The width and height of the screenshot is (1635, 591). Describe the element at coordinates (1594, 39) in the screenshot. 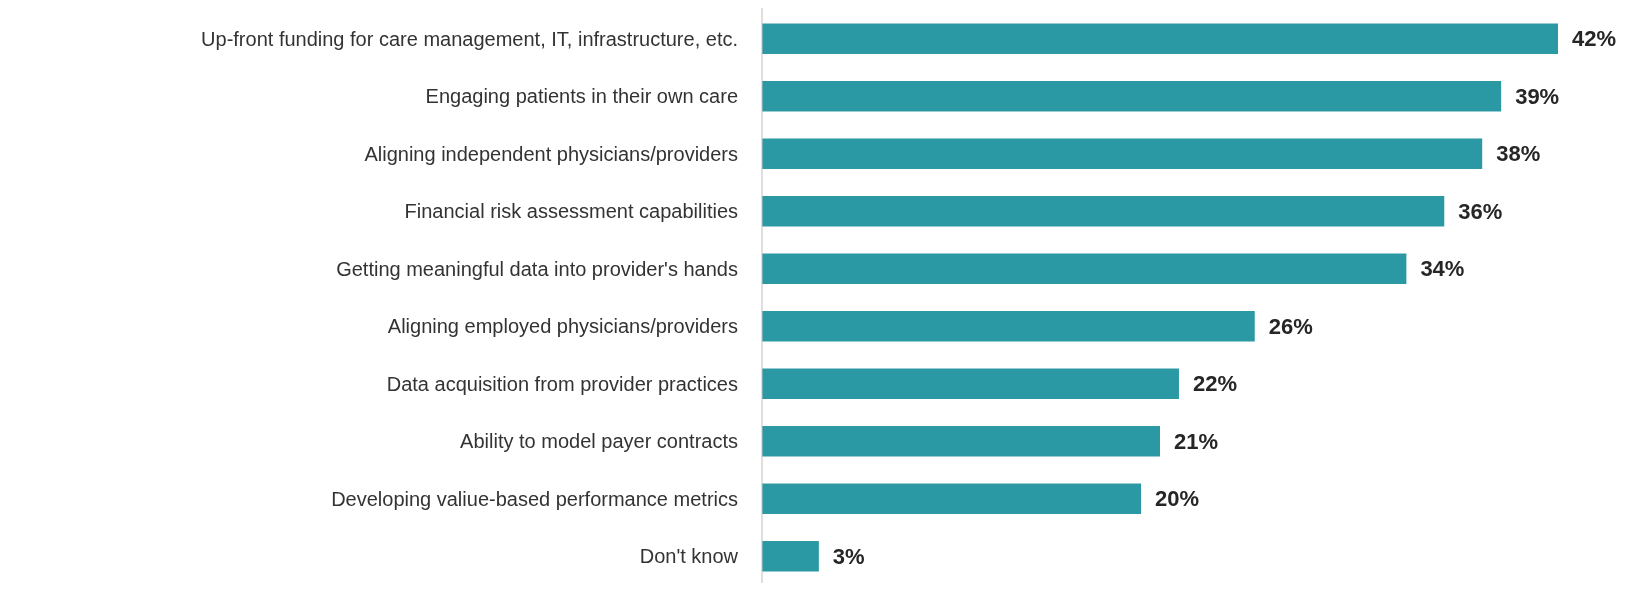

I see `data-label: 42%` at that location.